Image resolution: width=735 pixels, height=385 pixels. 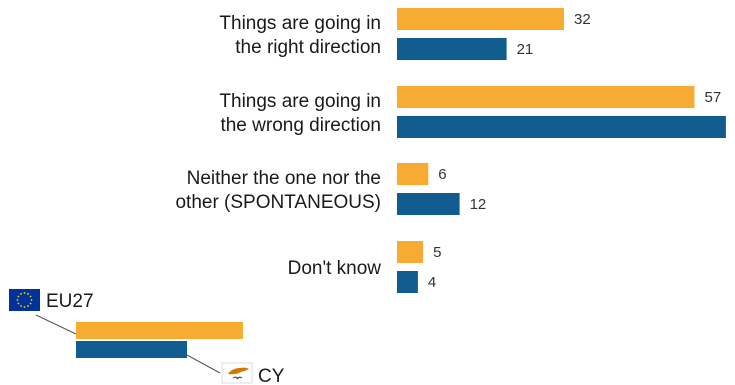 What do you see at coordinates (203, 364) in the screenshot?
I see `legend-cy-connector` at bounding box center [203, 364].